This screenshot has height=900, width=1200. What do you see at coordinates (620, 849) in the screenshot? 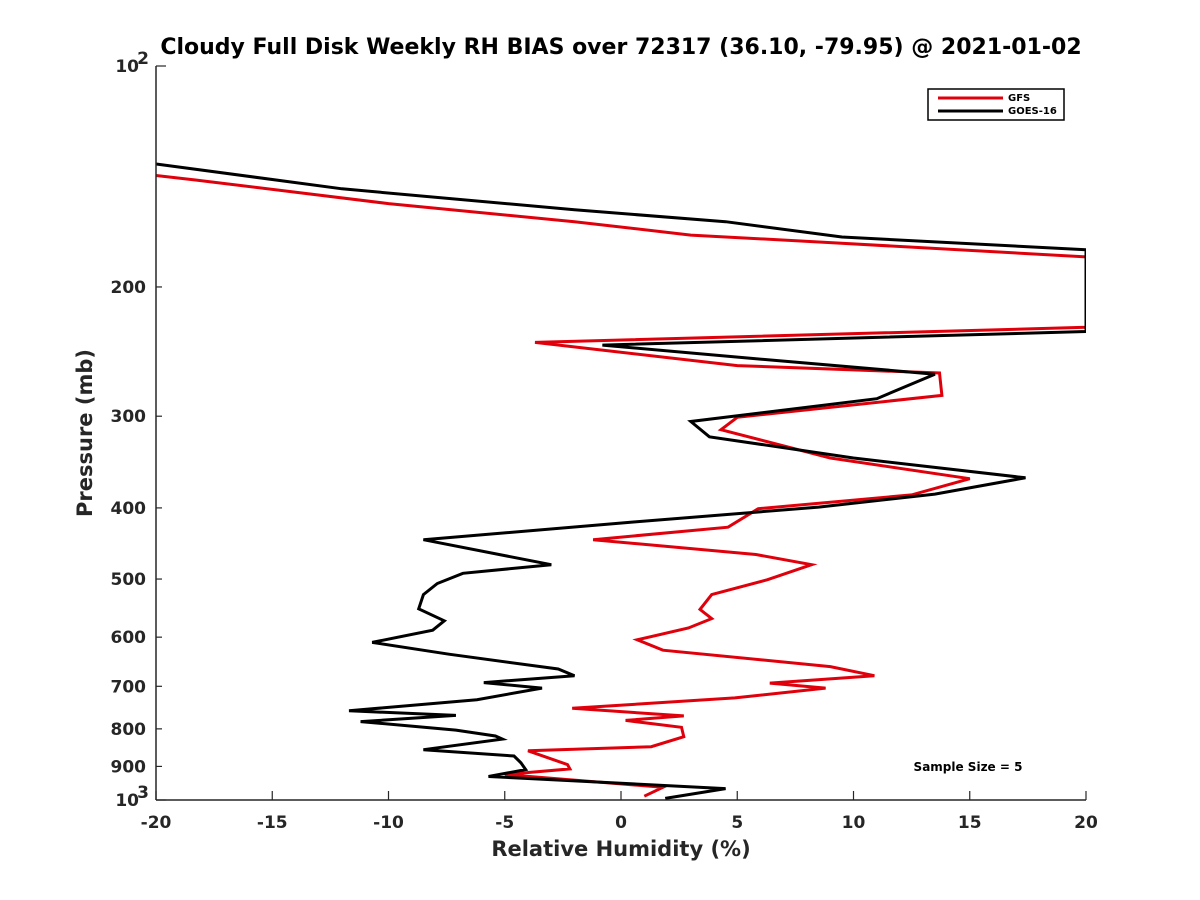
I see `x-axis-label: Relative Humidity (%)` at bounding box center [620, 849].